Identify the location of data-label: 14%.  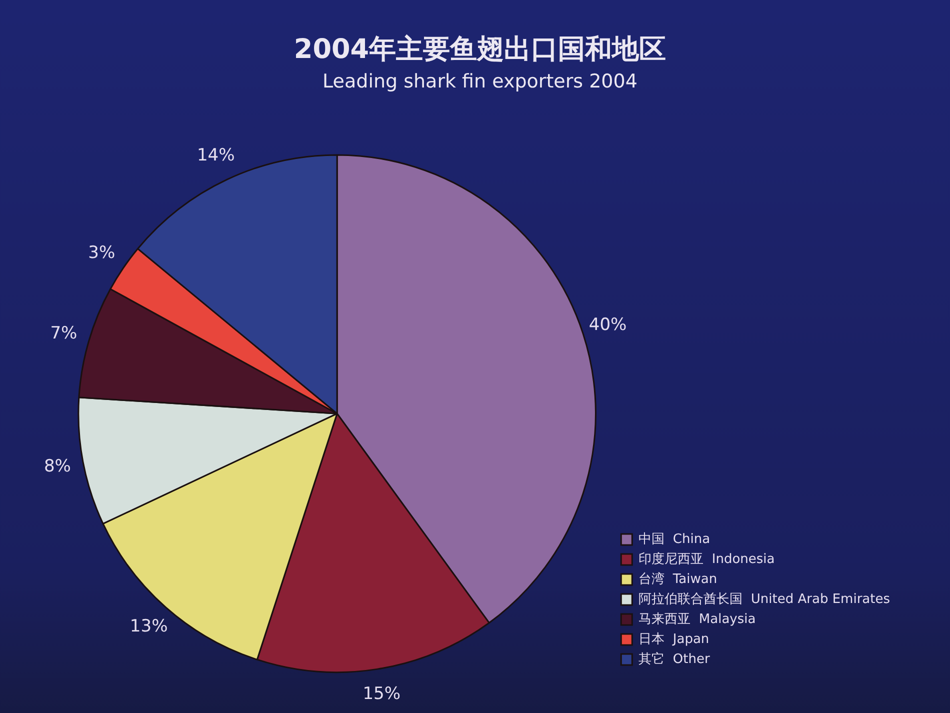
(215, 155).